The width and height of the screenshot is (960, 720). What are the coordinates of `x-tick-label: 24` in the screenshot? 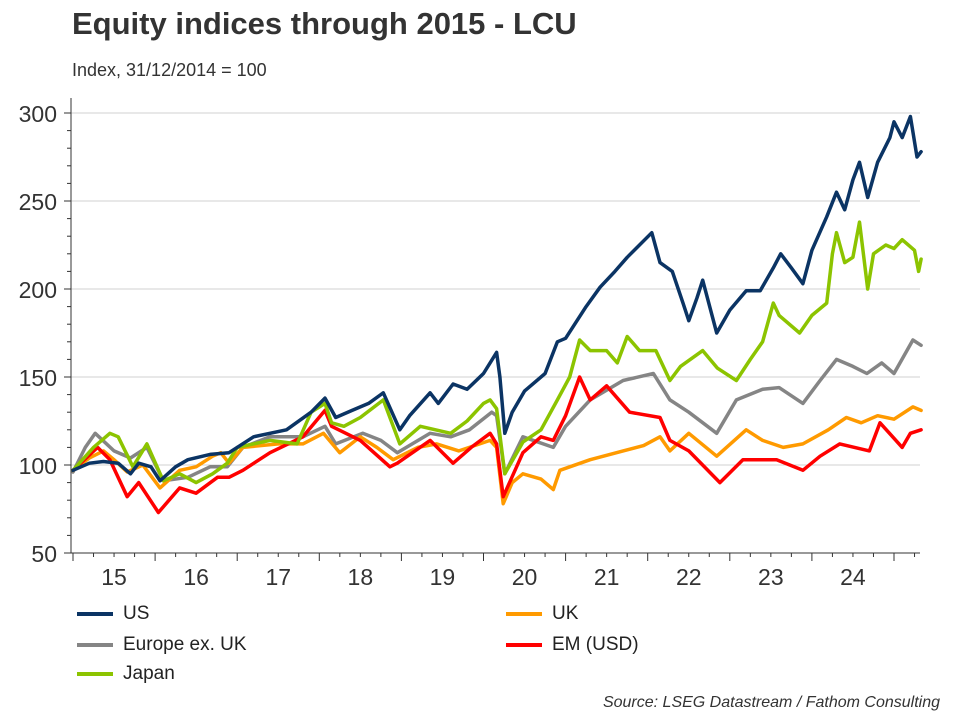 It's located at (853, 577).